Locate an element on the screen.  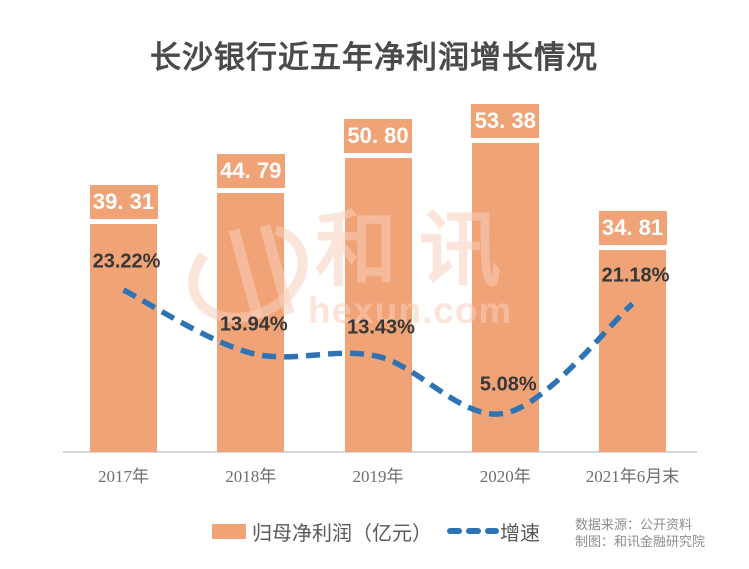
bar-2019年 is located at coordinates (378, 304).